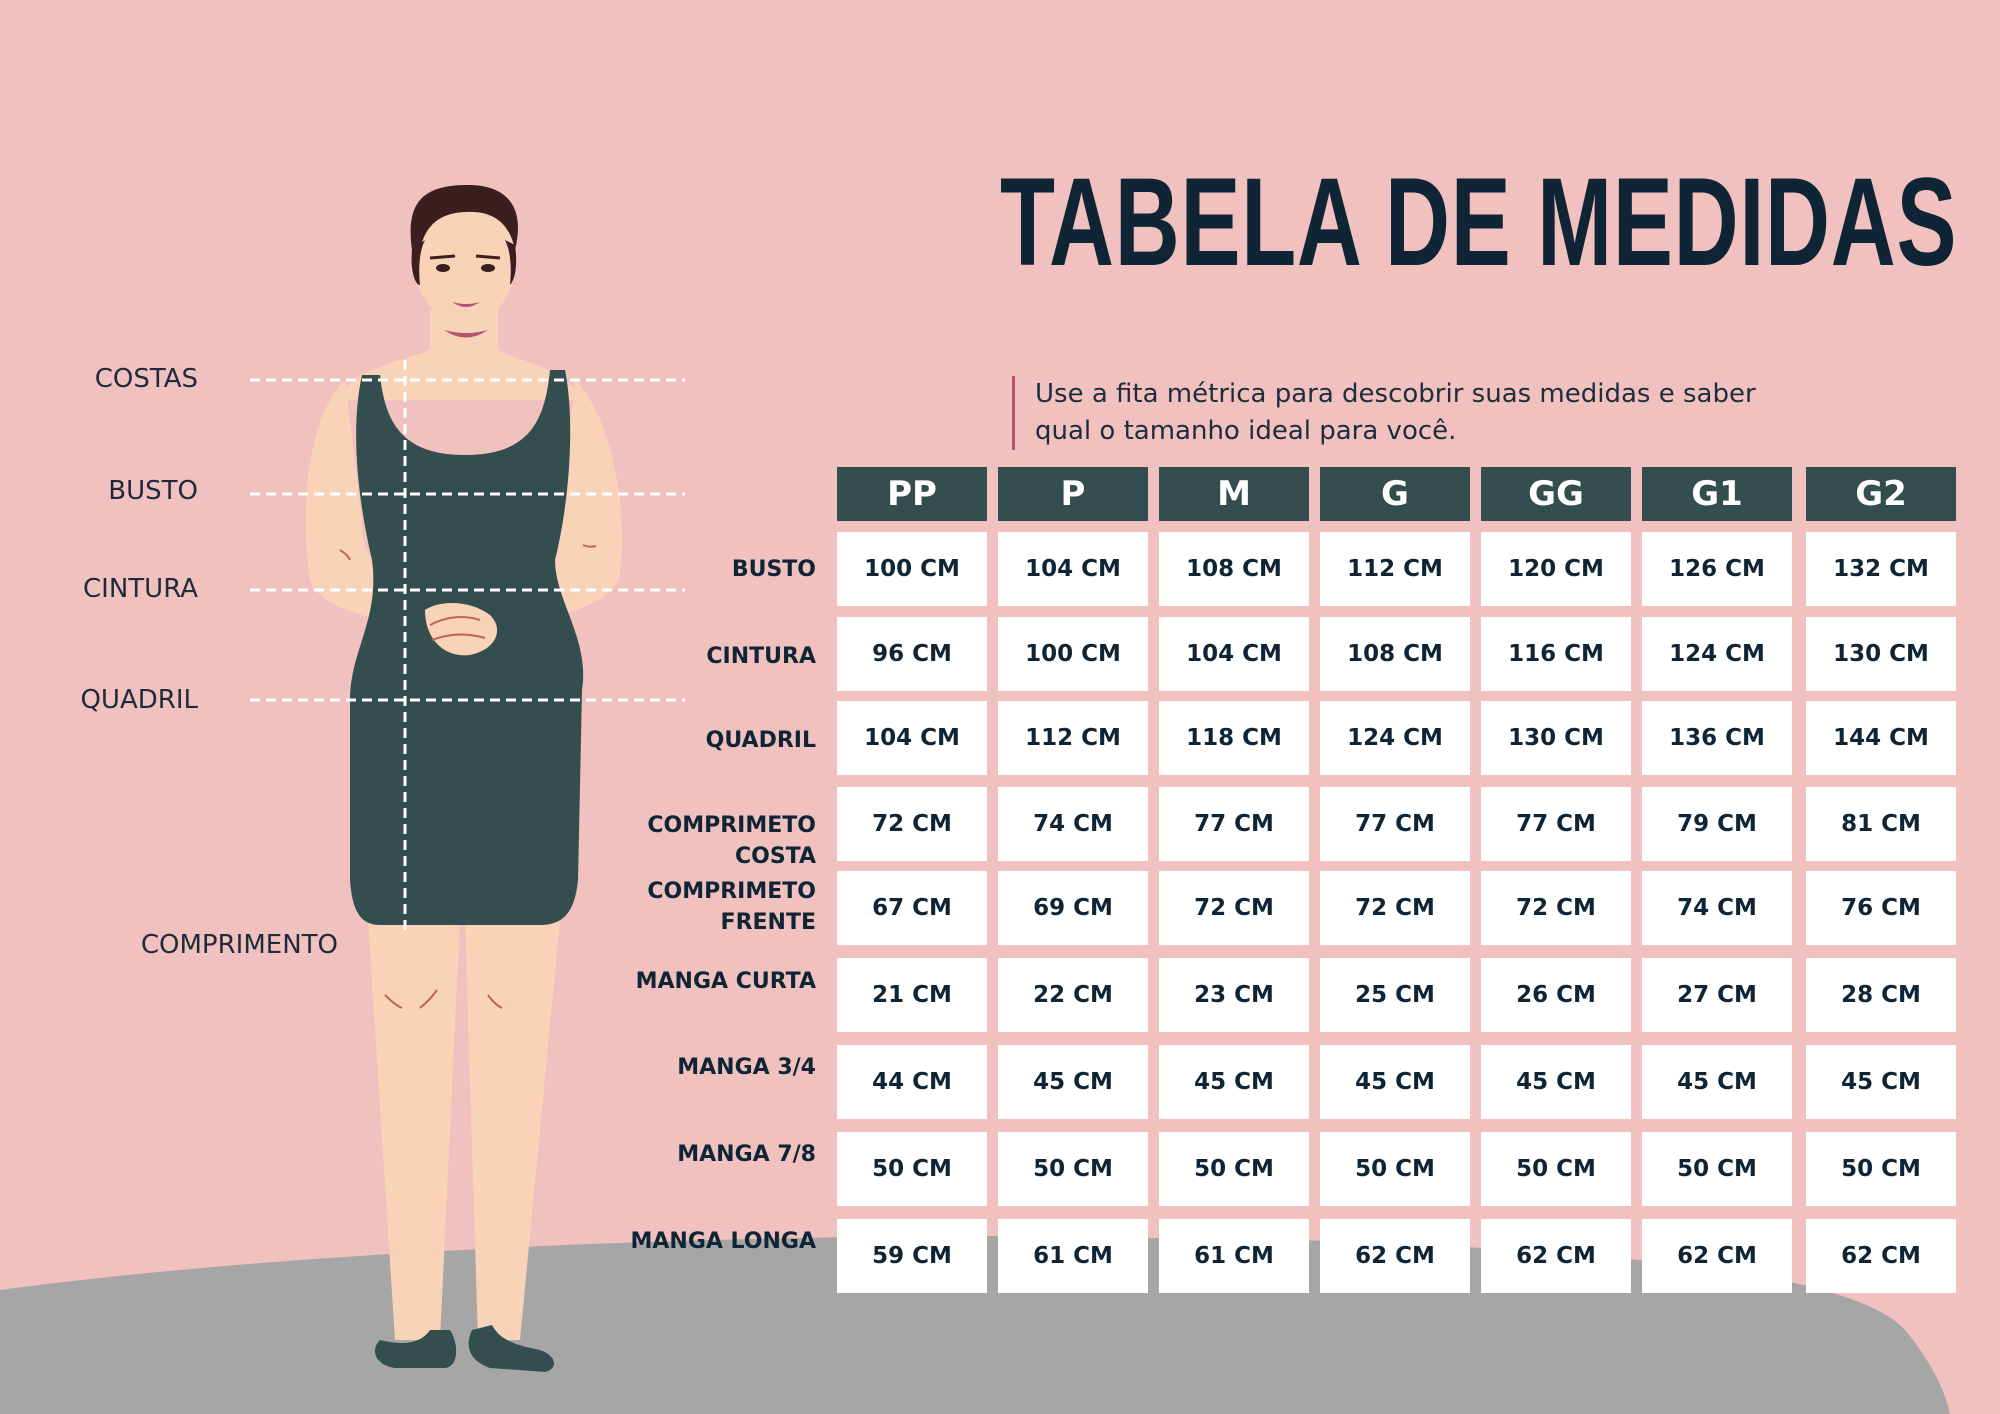 Image resolution: width=2000 pixels, height=1414 pixels. What do you see at coordinates (746, 1067) in the screenshot?
I see `row-label: MANGA 3/4` at bounding box center [746, 1067].